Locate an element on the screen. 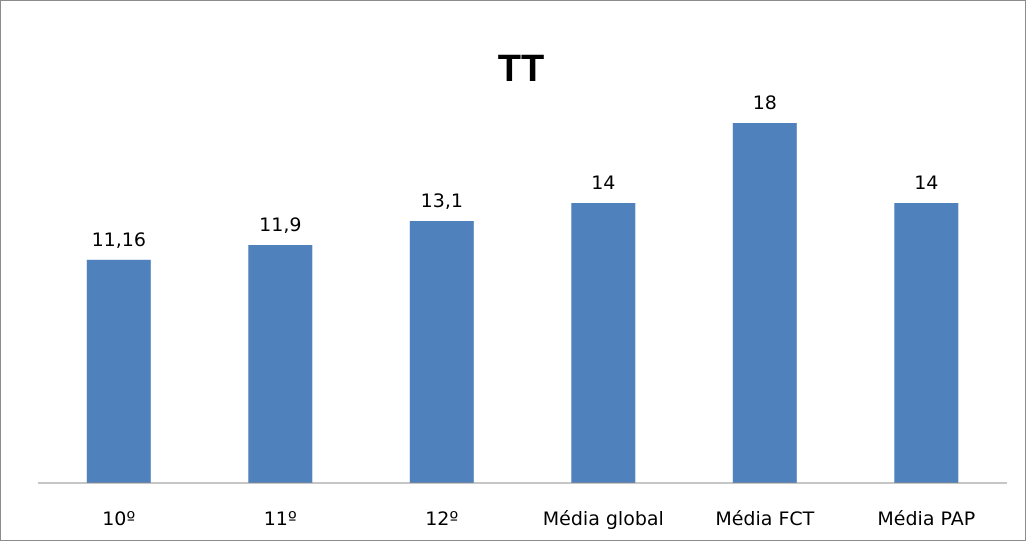  data-label: 18 is located at coordinates (765, 103).